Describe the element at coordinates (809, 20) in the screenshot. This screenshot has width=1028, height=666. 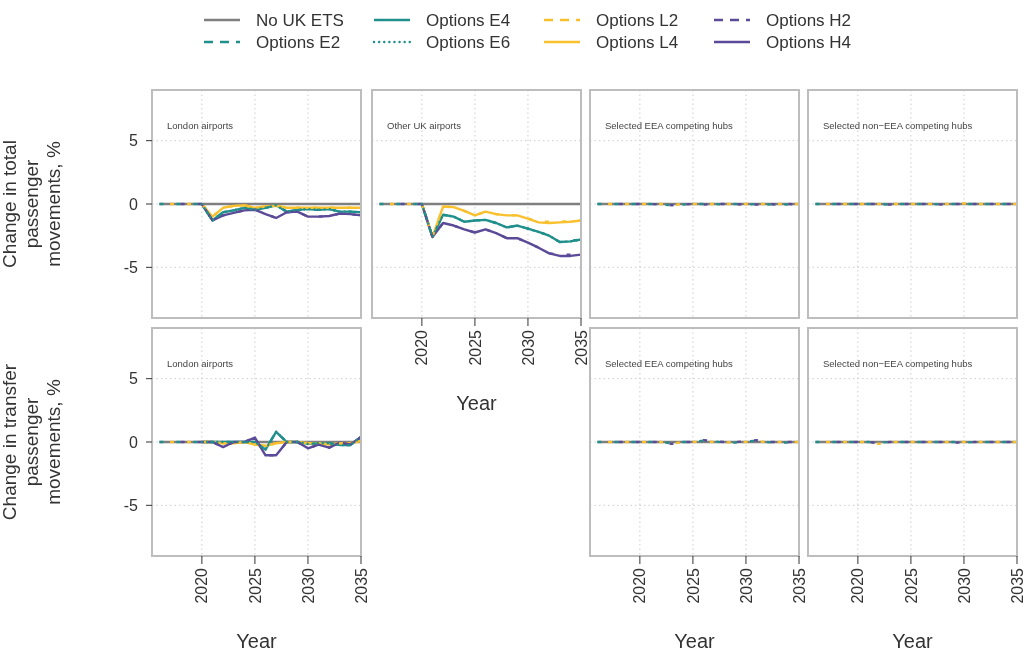
I see `legend-label: Options H2` at that location.